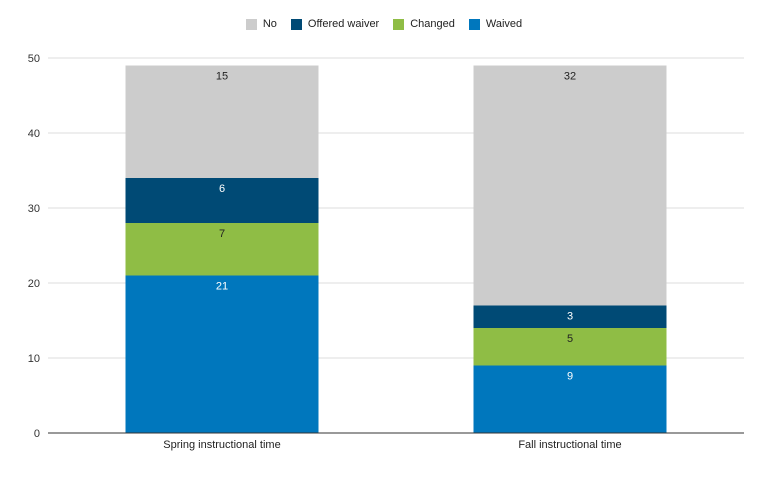 This screenshot has width=768, height=479. Describe the element at coordinates (222, 200) in the screenshot. I see `bar-segment-offered-waiver-spring-instructional-time` at that location.